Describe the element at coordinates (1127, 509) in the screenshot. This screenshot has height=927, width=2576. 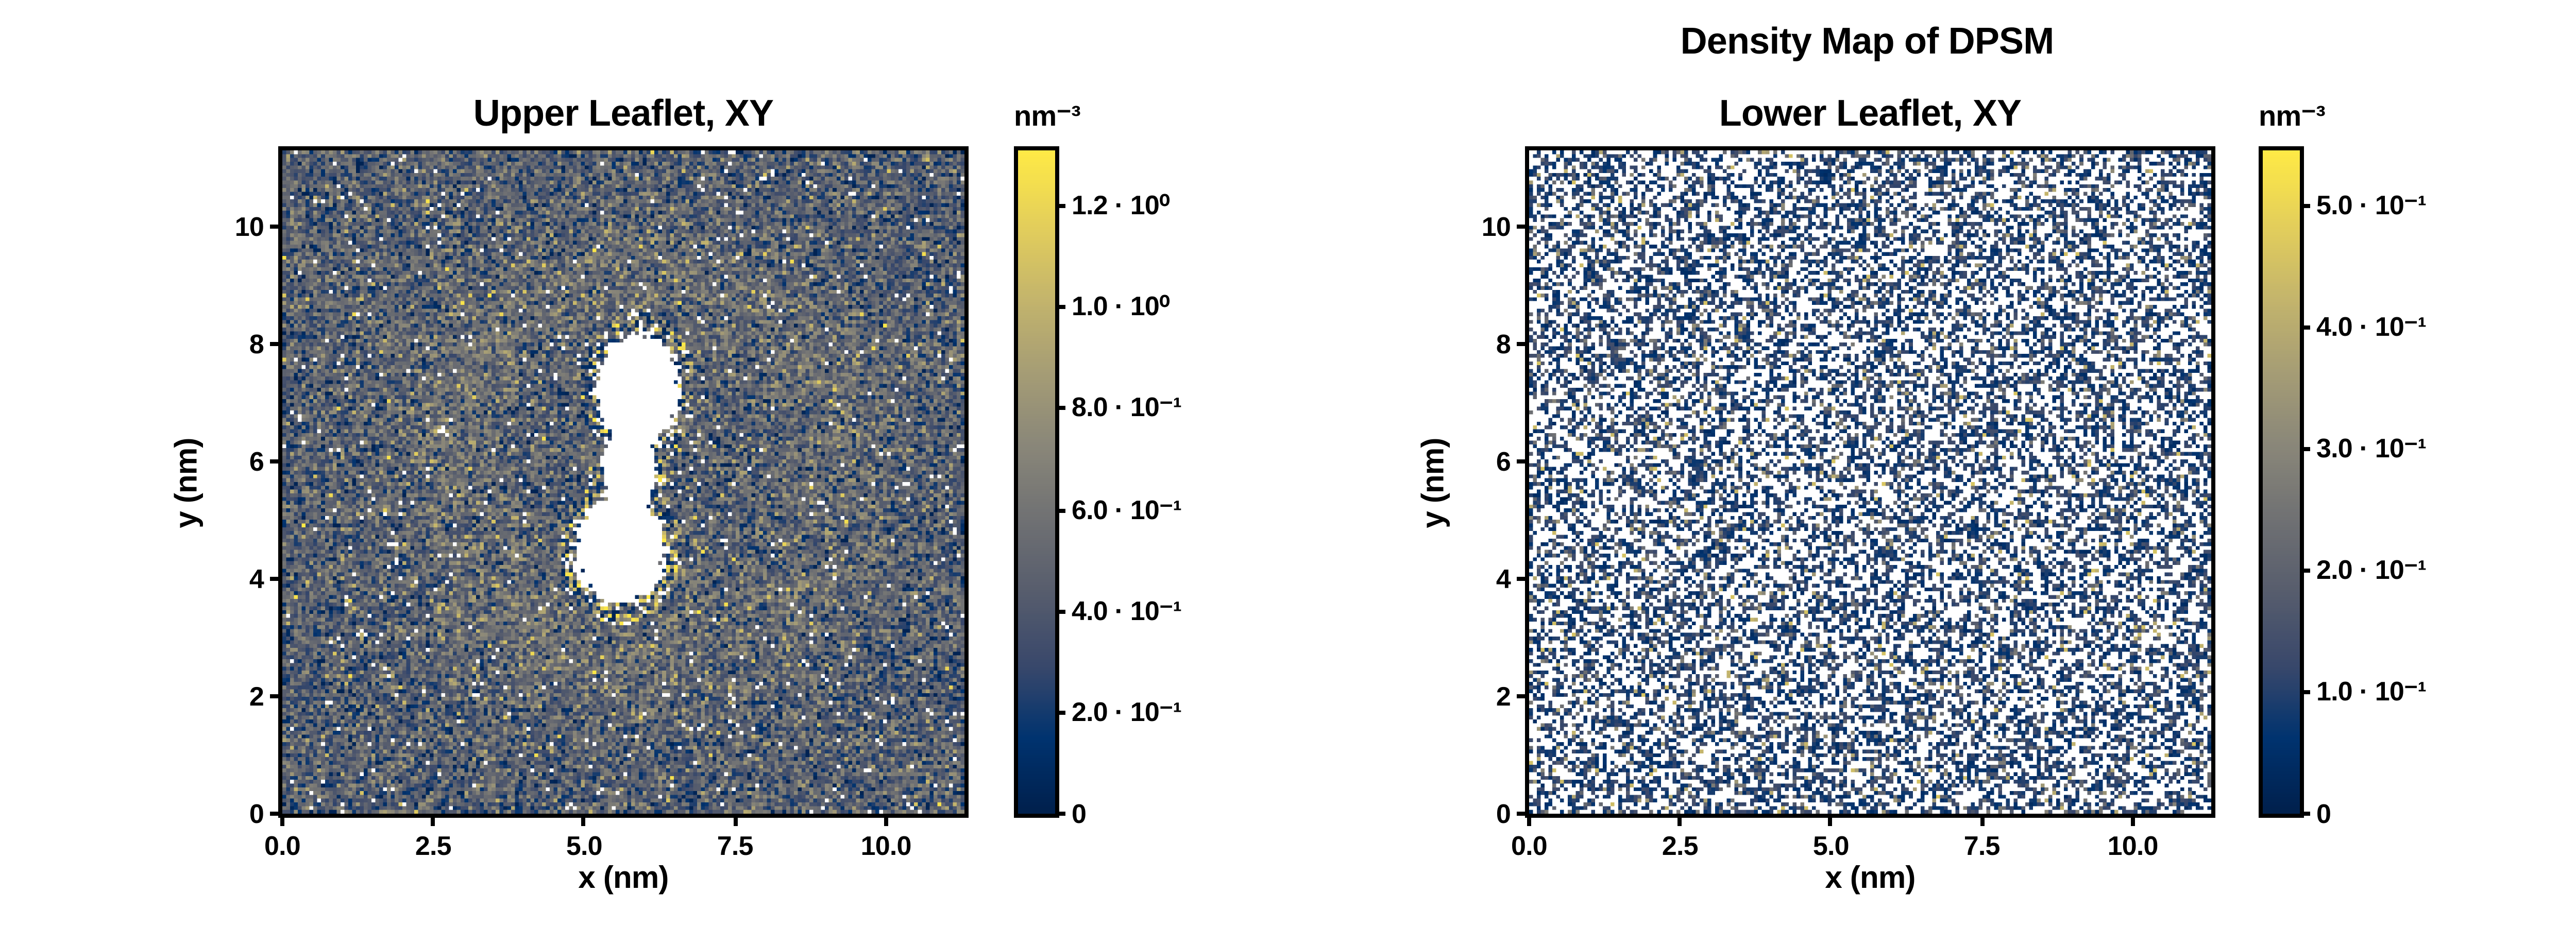
I see `colorbar-tick-label: 6.0 · 10⁻¹` at that location.